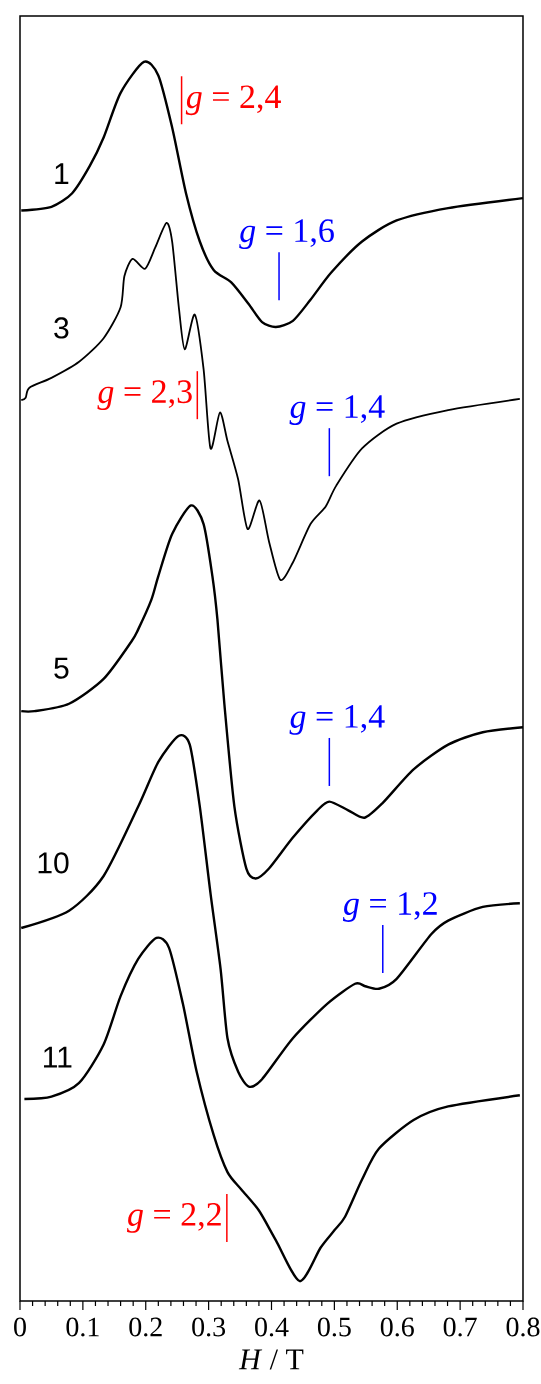 The height and width of the screenshot is (1384, 541). What do you see at coordinates (389, 907) in the screenshot?
I see `annotation: g = 1,2` at bounding box center [389, 907].